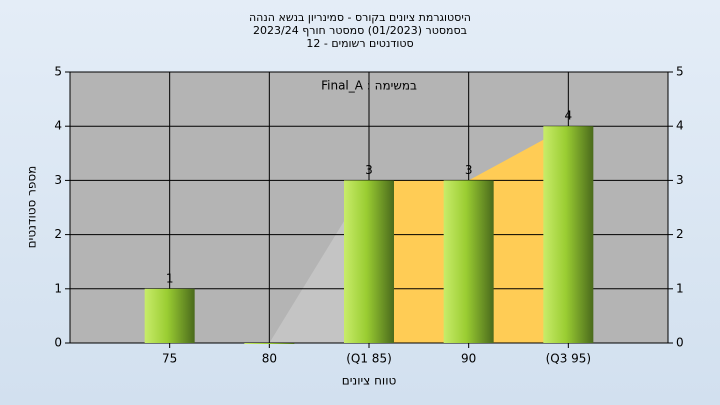 The image size is (720, 405). I want to click on y2-tick-label: 0, so click(680, 343).